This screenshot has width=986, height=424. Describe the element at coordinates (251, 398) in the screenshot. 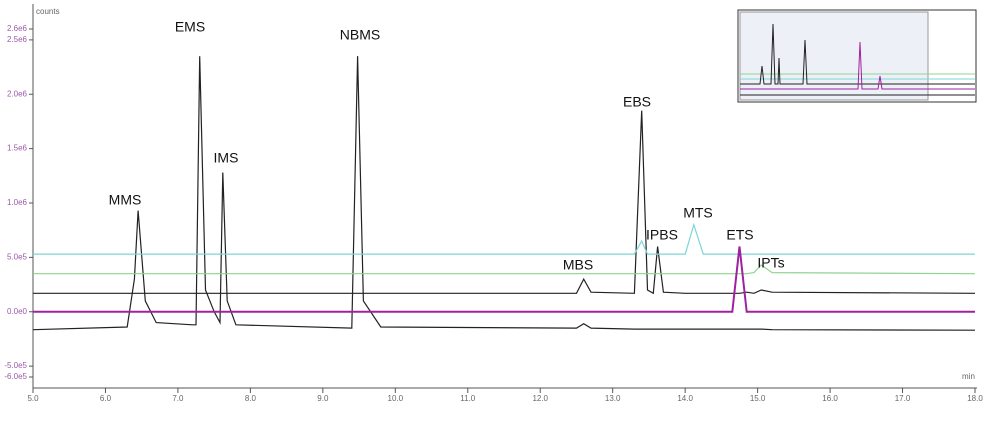

I see `x-tick-label: 8.0` at that location.